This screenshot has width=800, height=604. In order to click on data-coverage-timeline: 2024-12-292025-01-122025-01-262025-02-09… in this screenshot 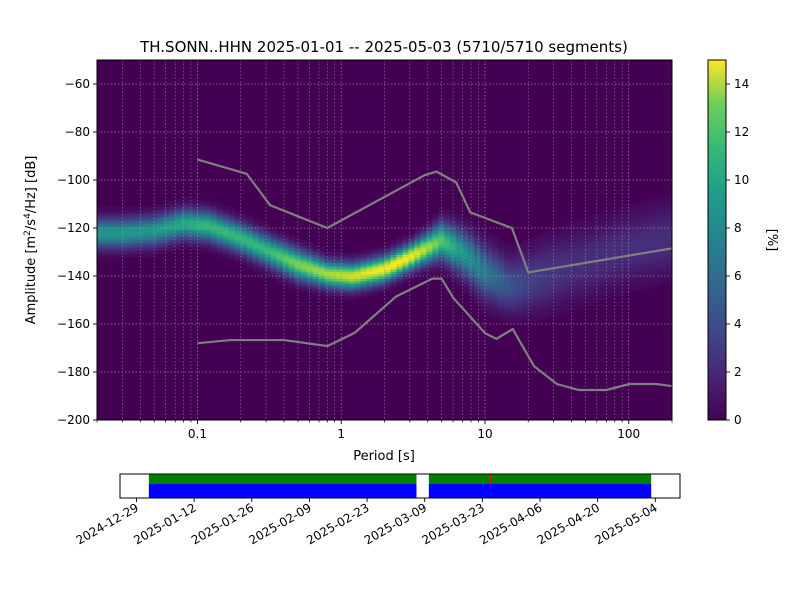, I will do `click(377, 510)`.